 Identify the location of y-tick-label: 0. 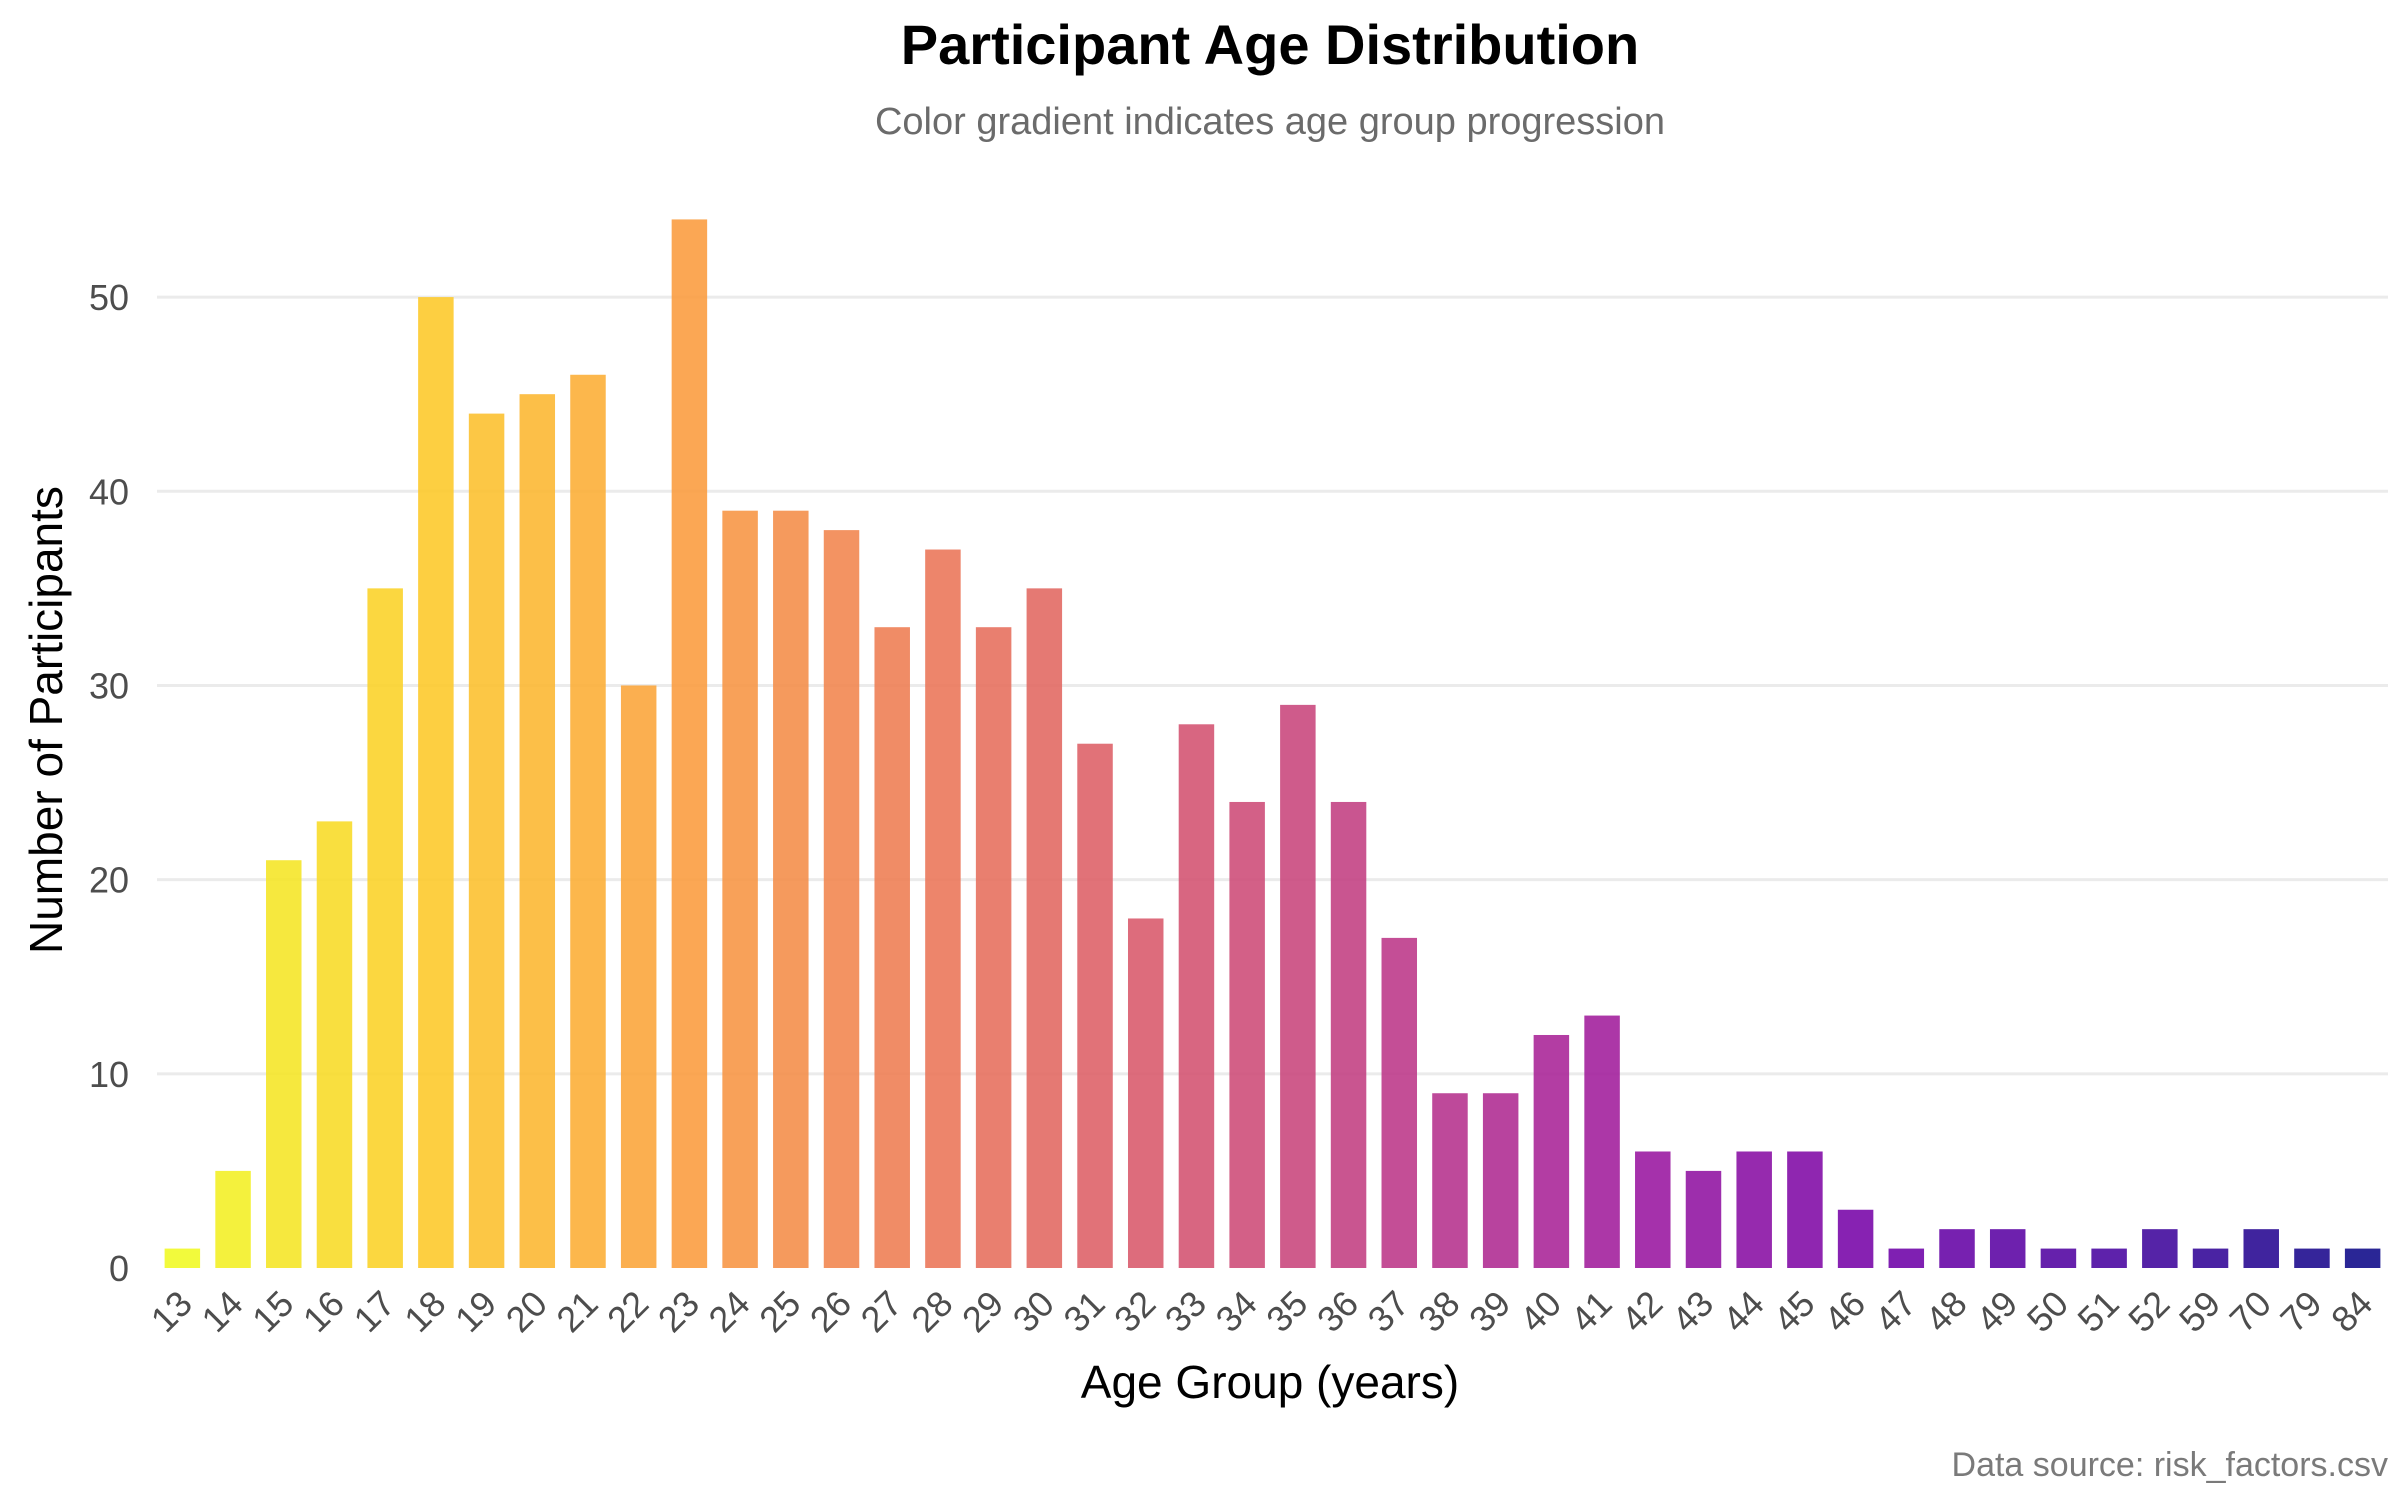
(119, 1268).